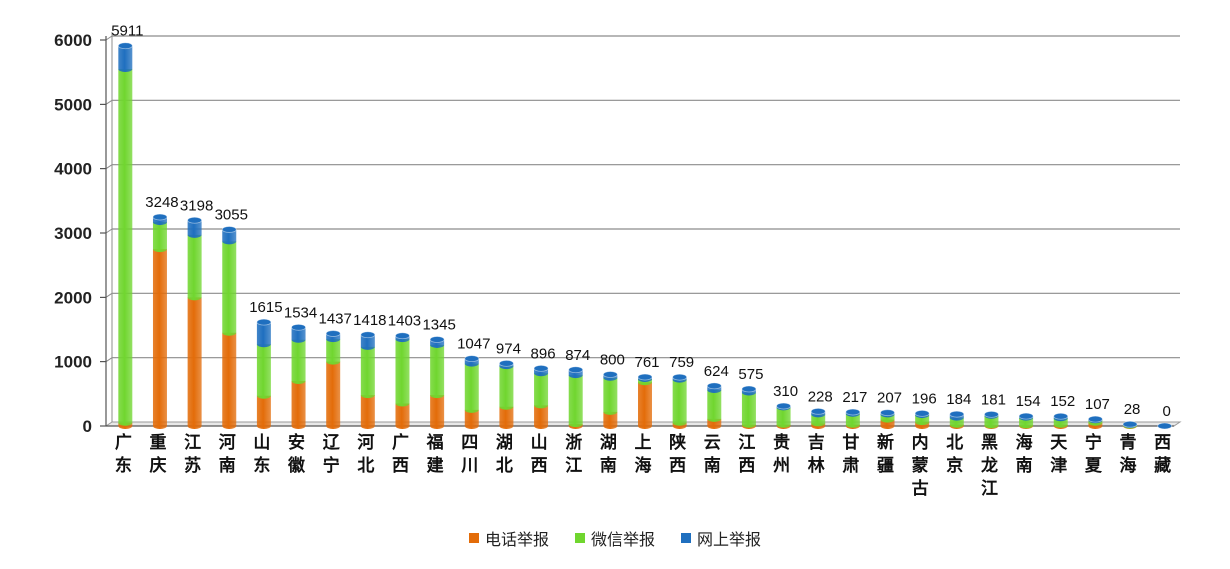 The width and height of the screenshot is (1230, 569). I want to click on x-tick-label: 广西, so click(400, 454).